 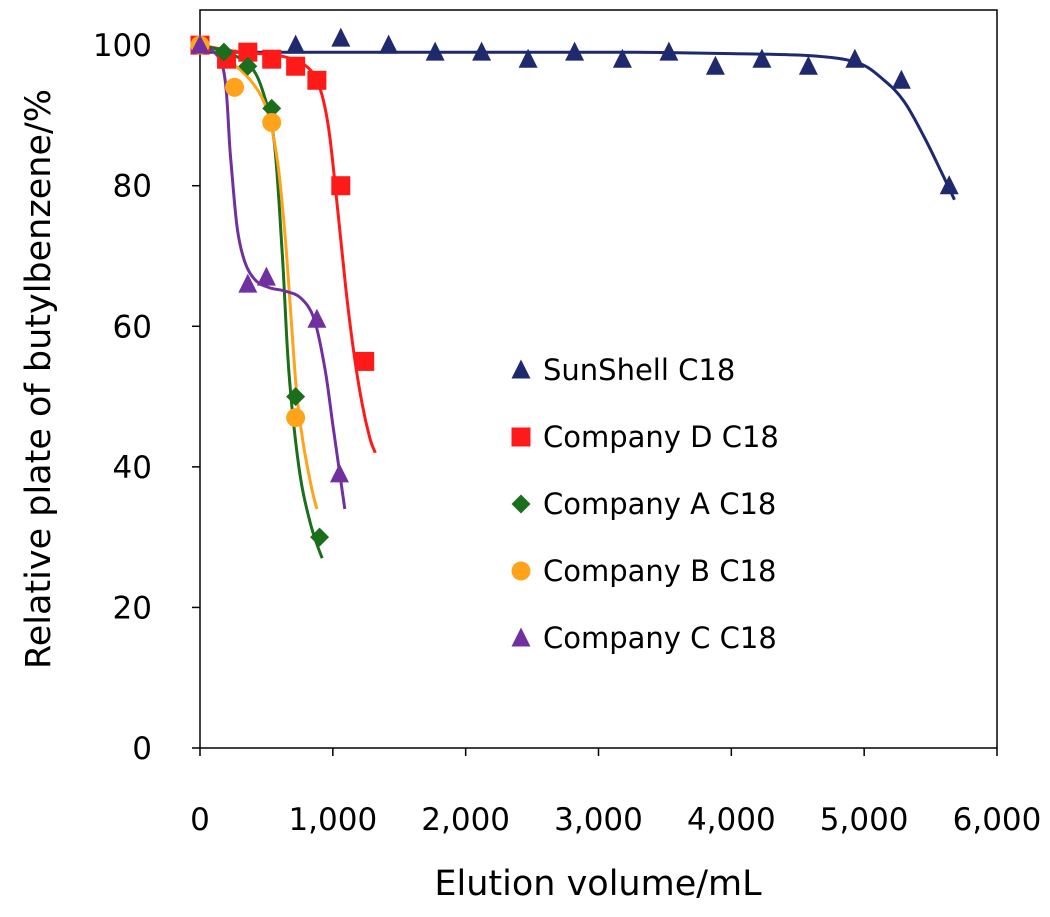 I want to click on legend-label: Company B C18, so click(x=659, y=571).